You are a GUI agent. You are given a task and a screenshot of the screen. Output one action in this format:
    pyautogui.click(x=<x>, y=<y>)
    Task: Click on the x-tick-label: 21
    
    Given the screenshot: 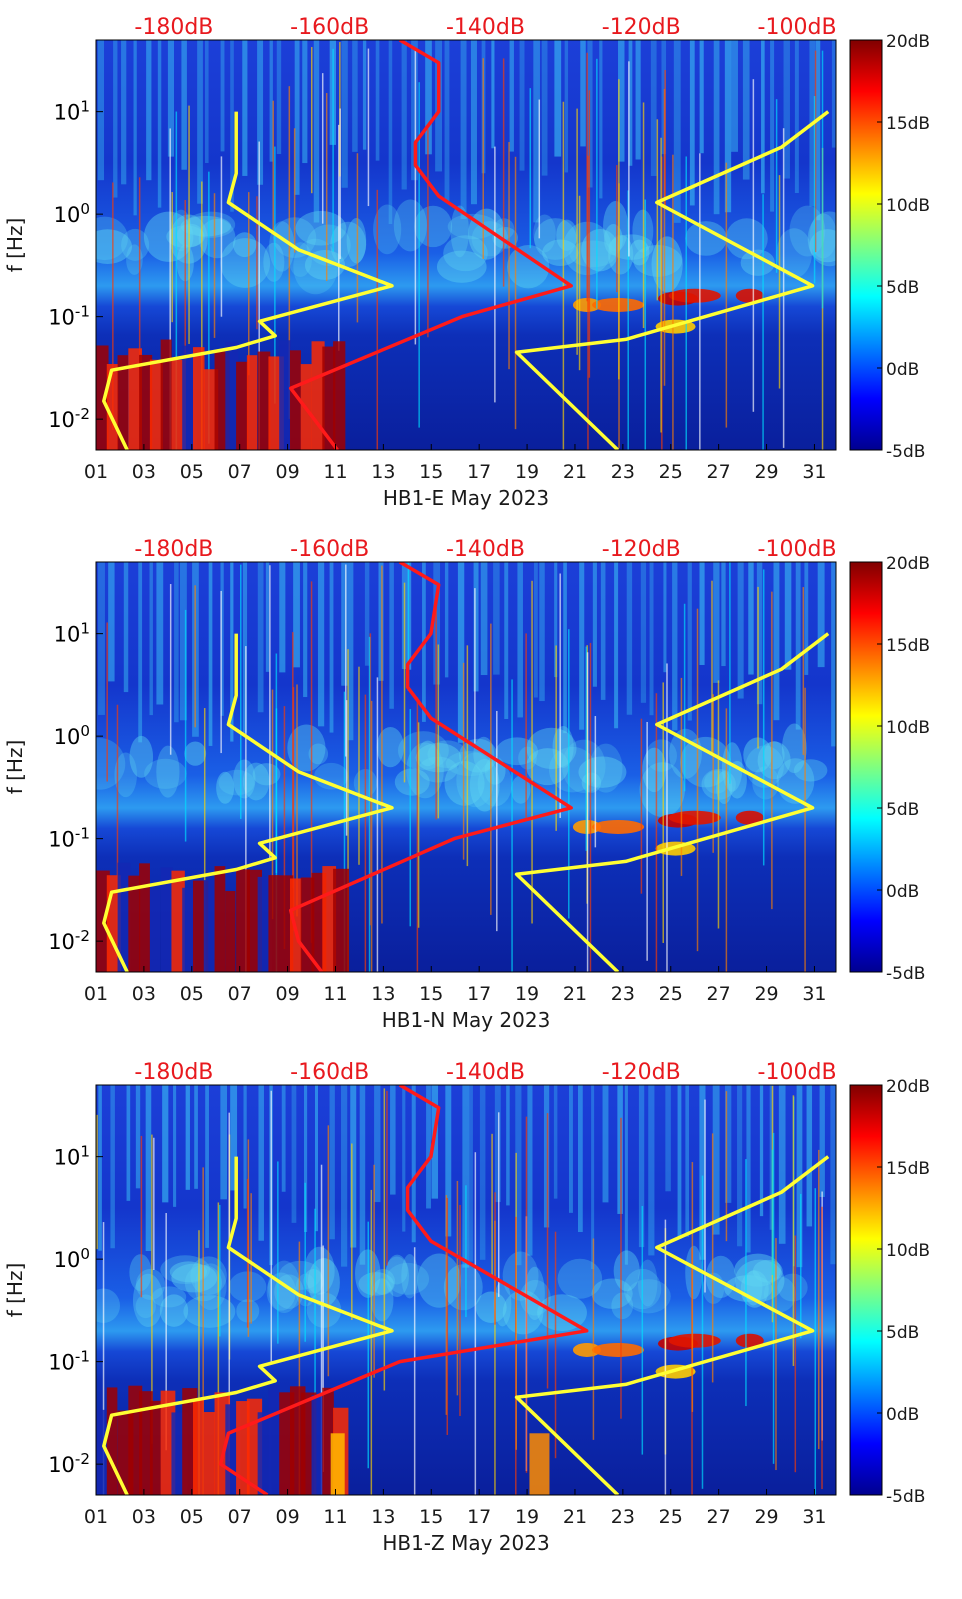 What is the action you would take?
    pyautogui.click(x=575, y=1517)
    